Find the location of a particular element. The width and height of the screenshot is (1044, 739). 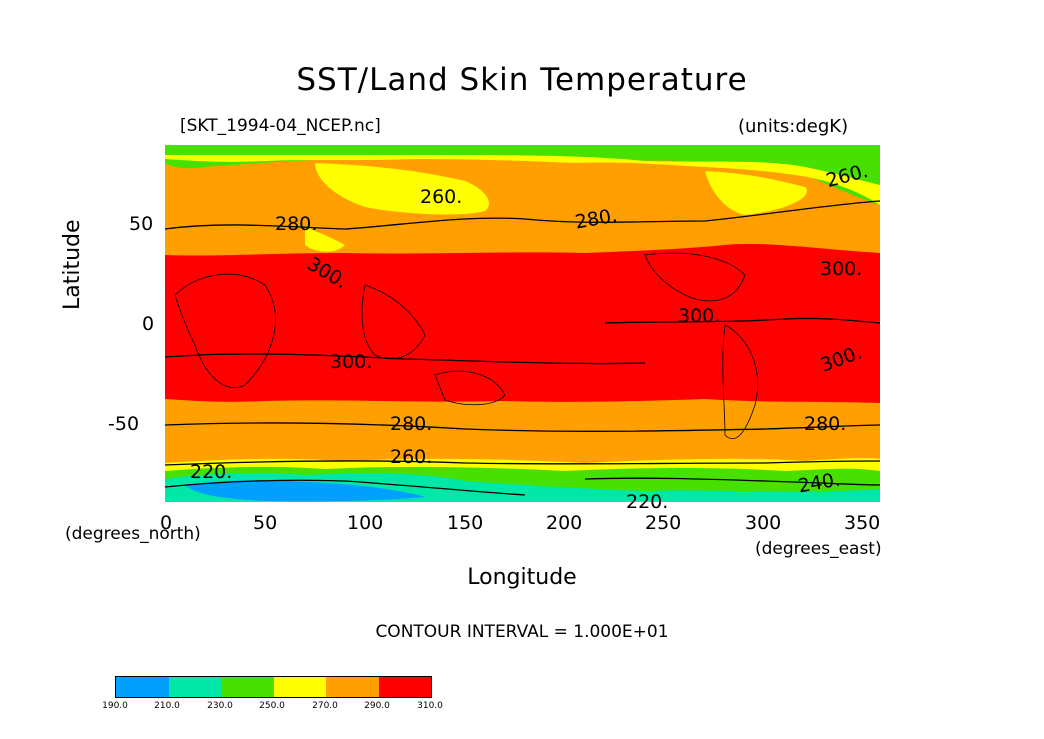

chart-title: SST/Land Skin Temperature is located at coordinates (522, 80).